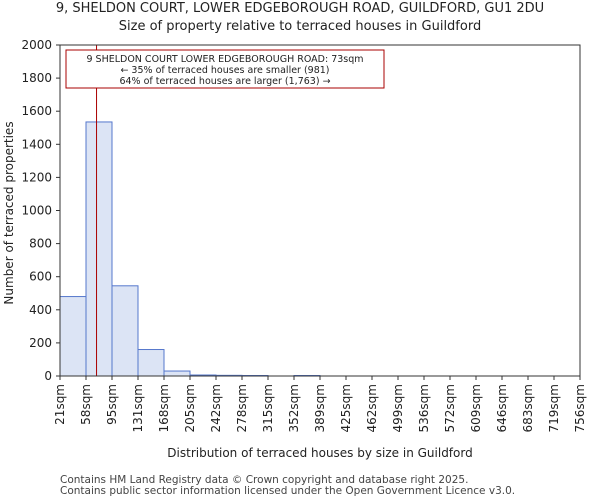  What do you see at coordinates (320, 408) in the screenshot?
I see `x-tick-label: 389sqm` at bounding box center [320, 408].